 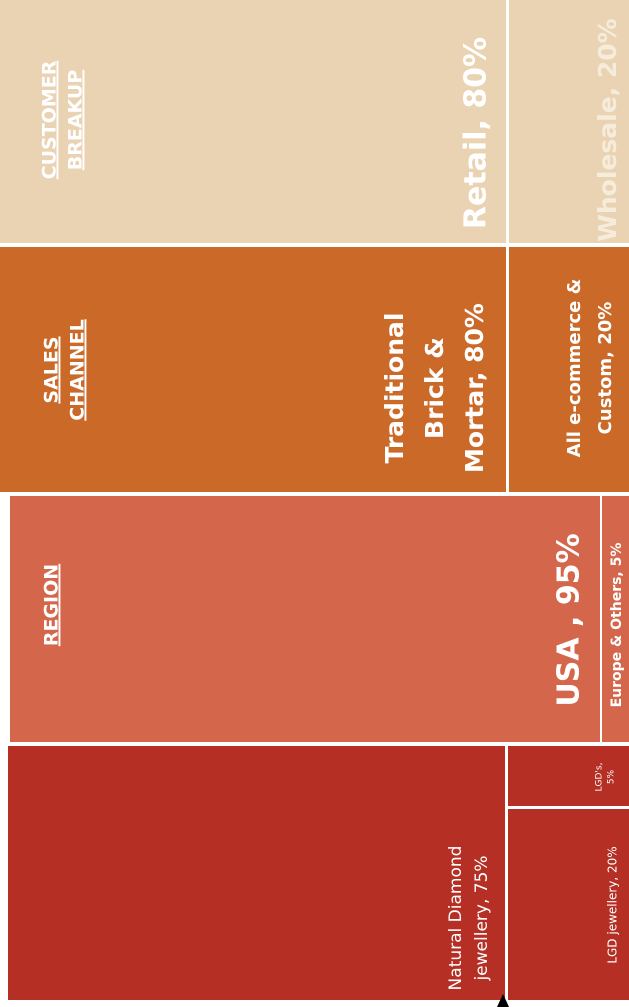 I want to click on wholesale-cell, so click(x=569, y=121).